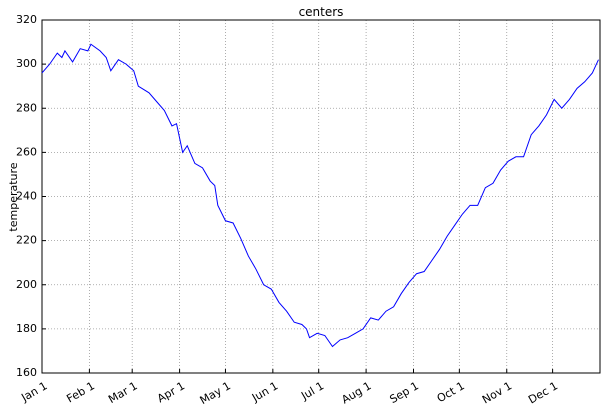 This screenshot has height=417, width=608. I want to click on y-tick-label: 280, so click(26, 107).